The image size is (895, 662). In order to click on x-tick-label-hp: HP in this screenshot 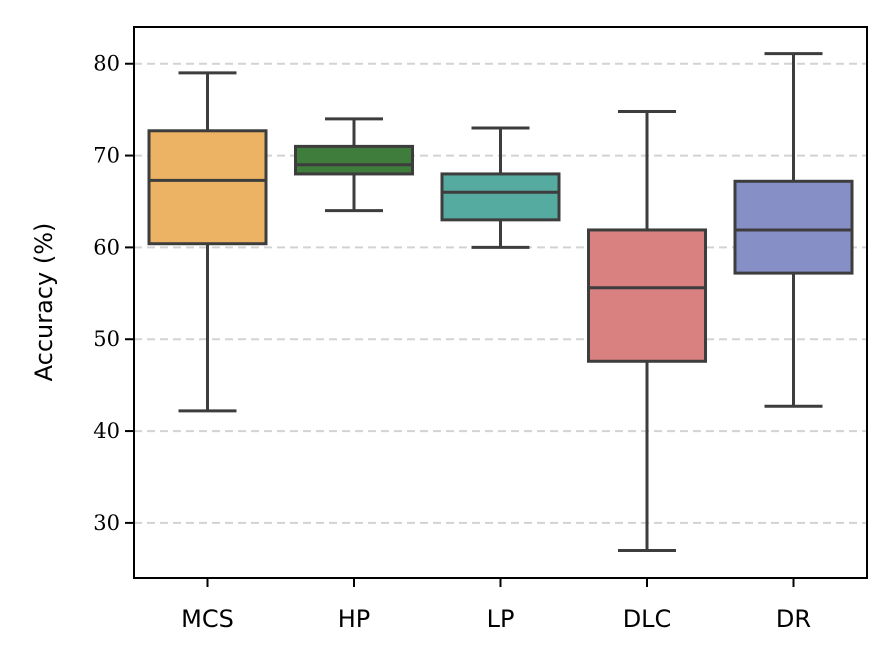, I will do `click(354, 619)`.